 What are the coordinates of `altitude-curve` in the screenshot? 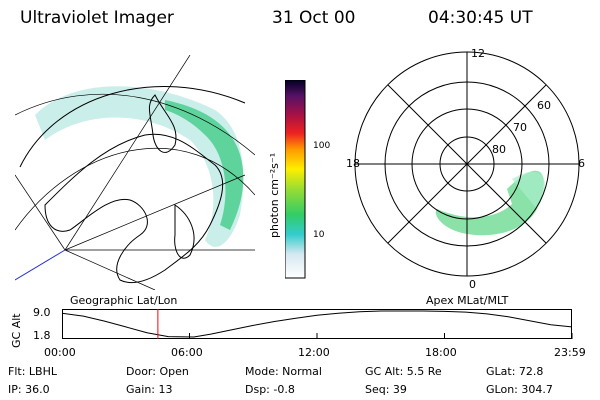 It's located at (317, 324).